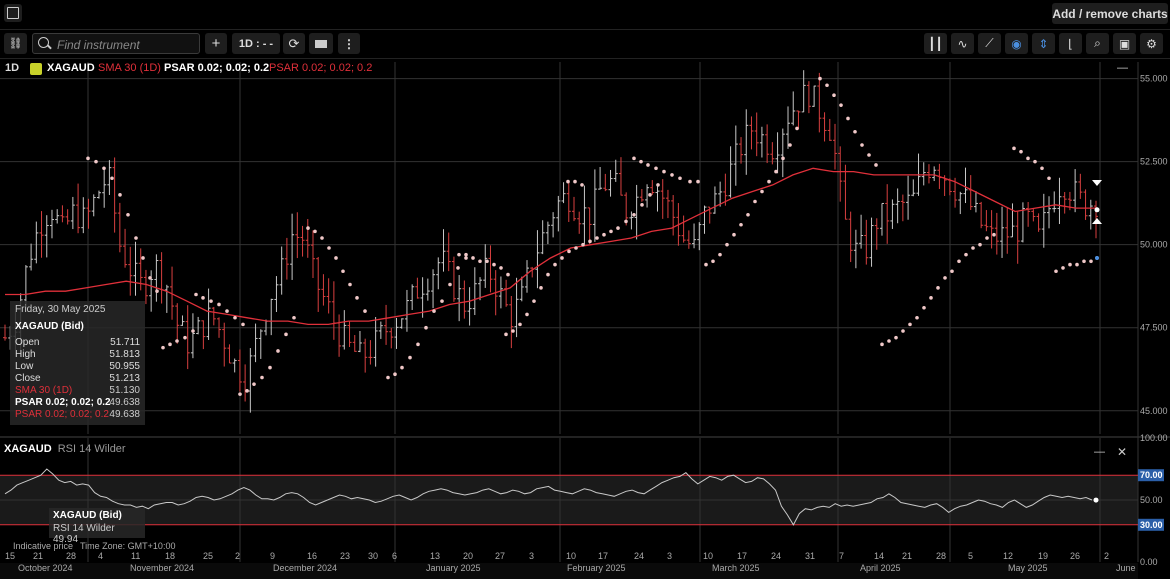 Image resolution: width=1170 pixels, height=579 pixels. What do you see at coordinates (1151, 475) in the screenshot?
I see `rsi-tick-label: 70.00` at bounding box center [1151, 475].